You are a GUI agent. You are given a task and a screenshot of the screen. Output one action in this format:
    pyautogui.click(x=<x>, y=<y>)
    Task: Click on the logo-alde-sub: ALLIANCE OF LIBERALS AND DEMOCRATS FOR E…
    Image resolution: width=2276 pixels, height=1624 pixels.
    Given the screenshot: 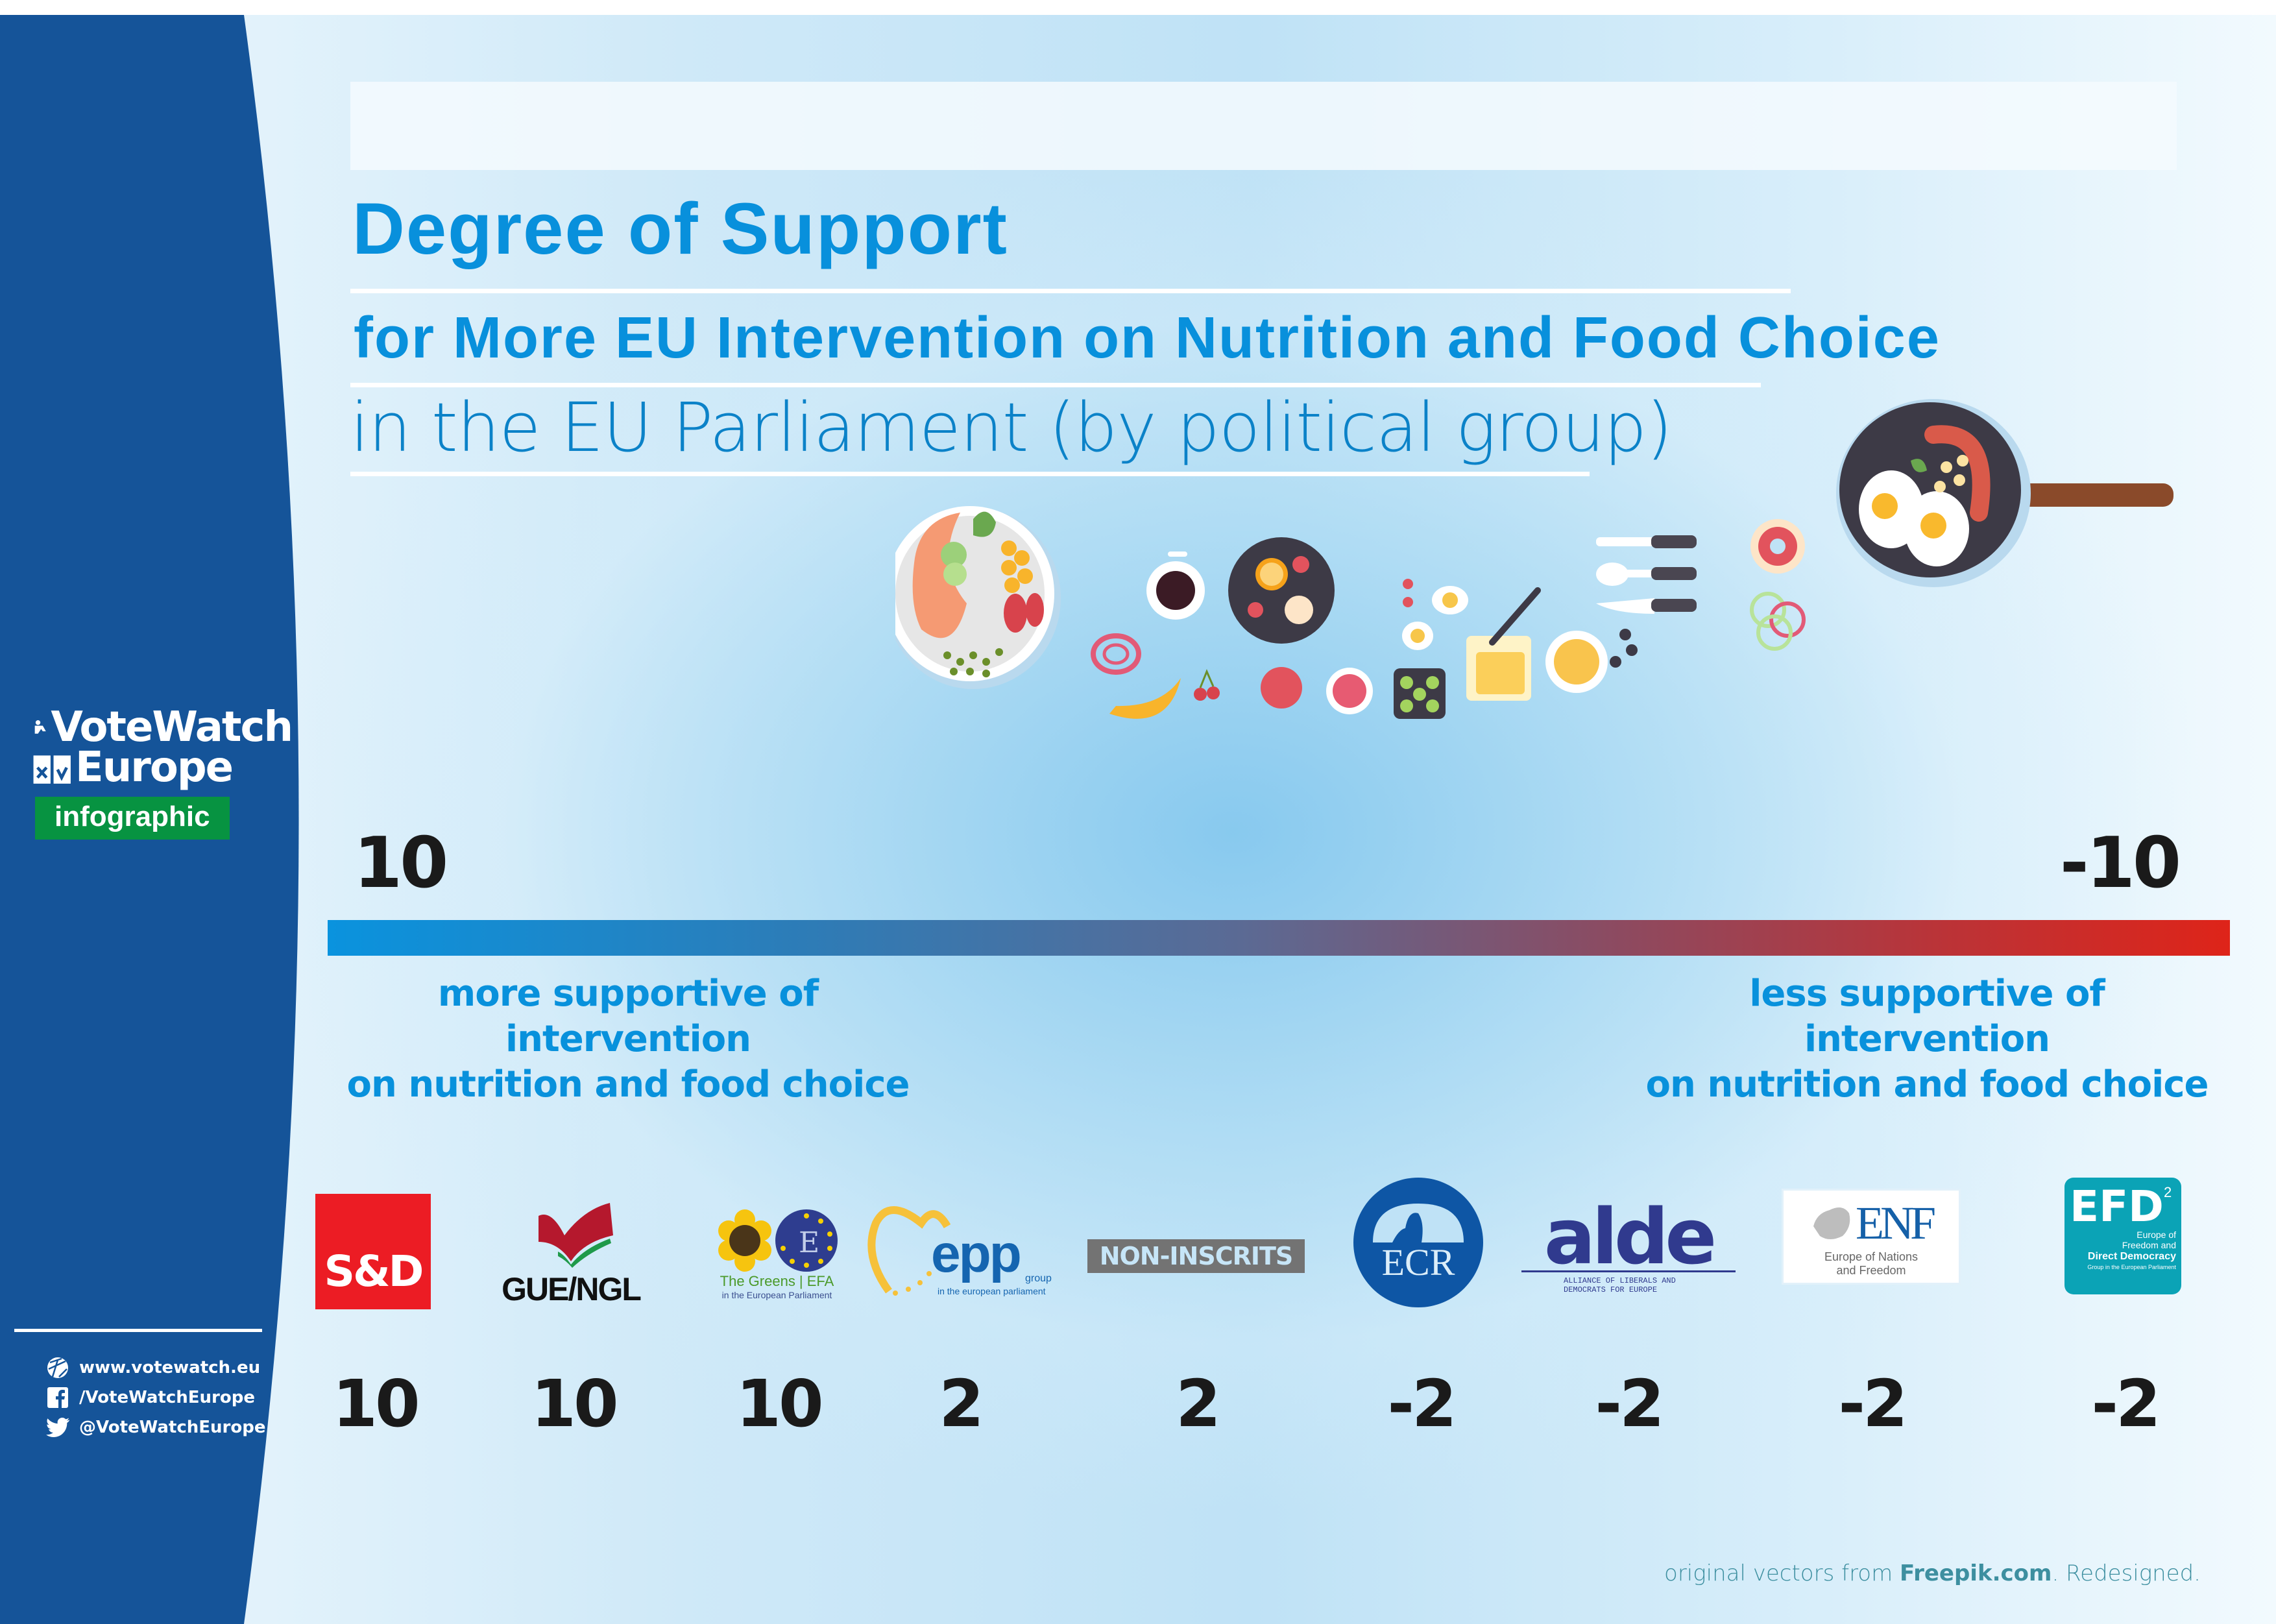 What is the action you would take?
    pyautogui.click(x=1620, y=1285)
    